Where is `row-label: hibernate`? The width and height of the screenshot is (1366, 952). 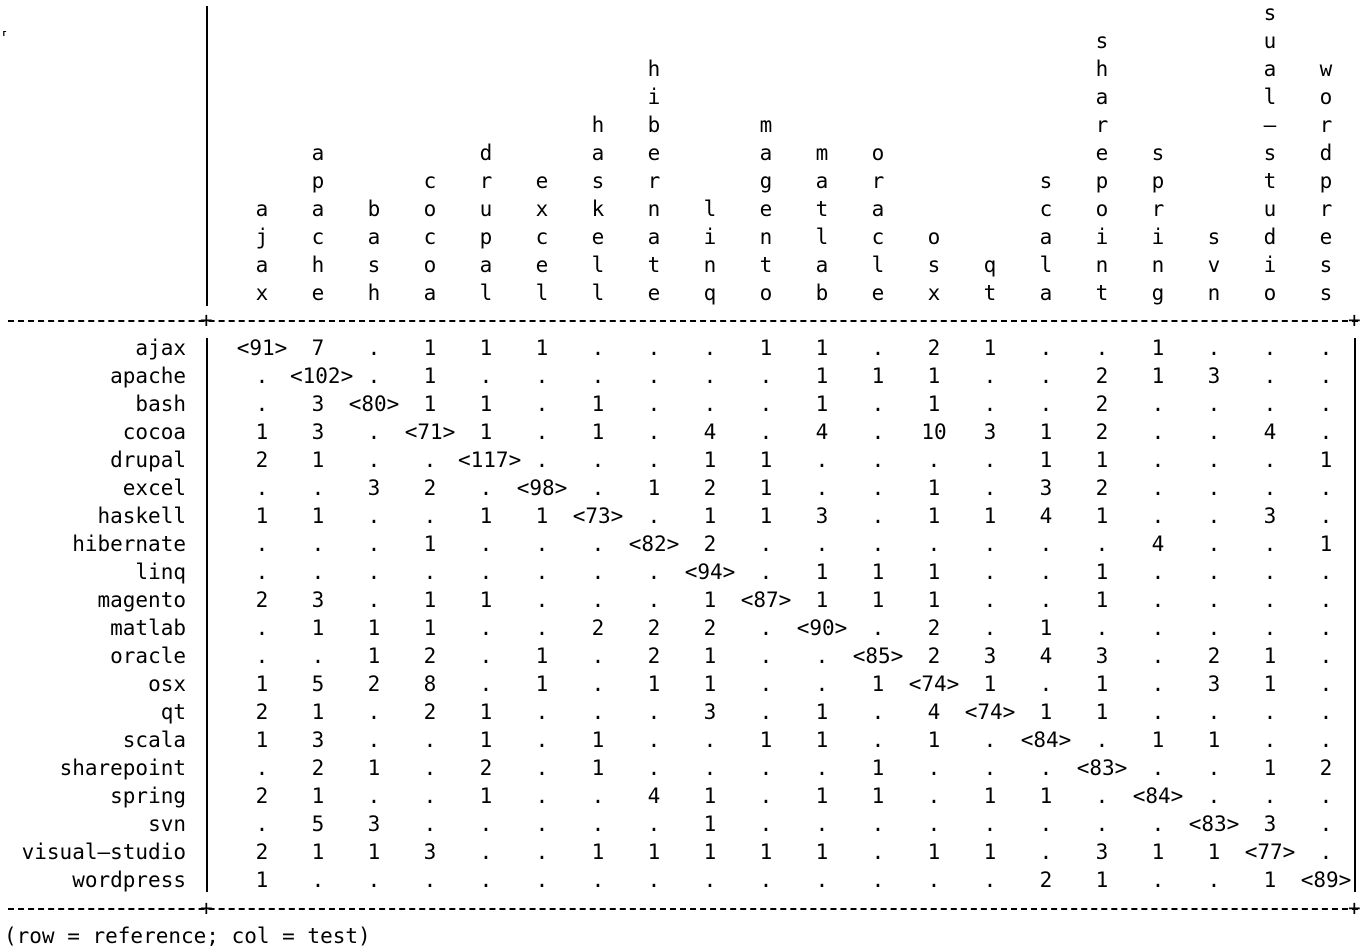 row-label: hibernate is located at coordinates (129, 544).